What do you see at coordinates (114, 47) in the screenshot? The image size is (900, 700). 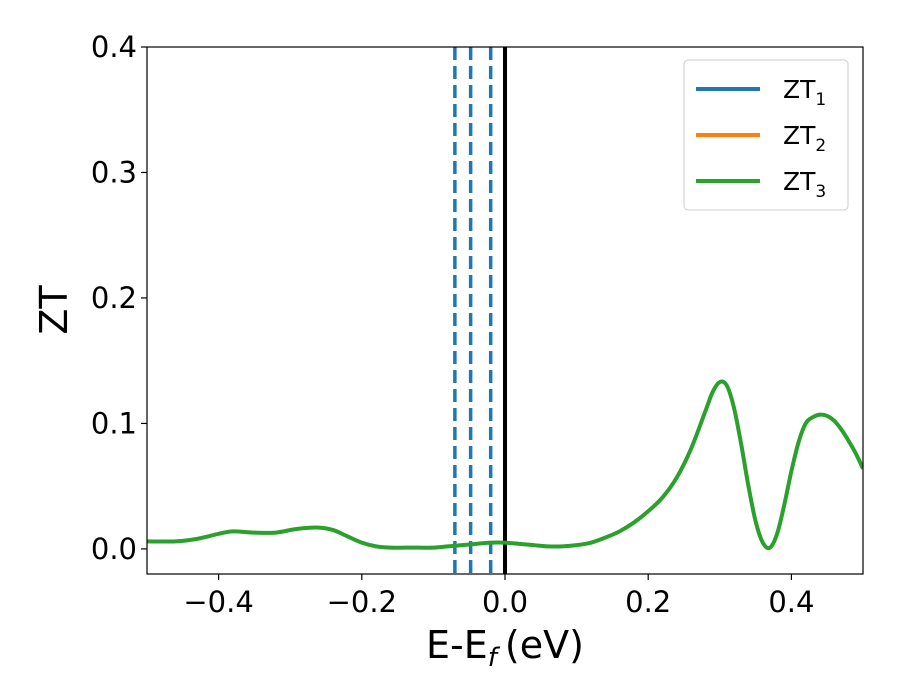 I see `y-tick-label: 0.4` at bounding box center [114, 47].